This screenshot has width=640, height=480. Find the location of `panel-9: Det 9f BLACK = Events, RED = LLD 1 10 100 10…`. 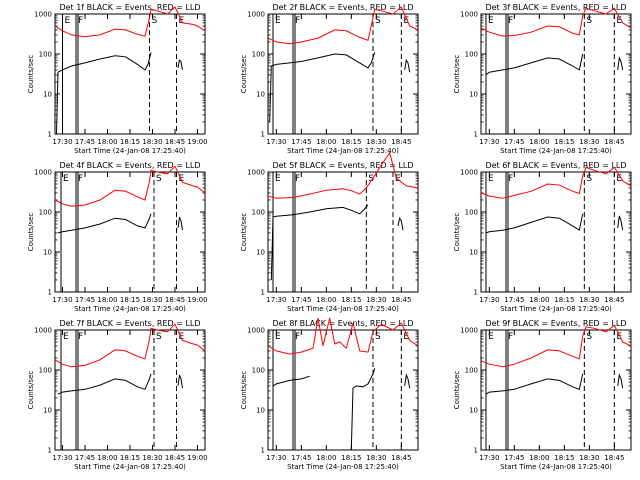

panel-9: Det 9f BLACK = Events, RED = LLD 1 10 100 10… is located at coordinates (542, 395).